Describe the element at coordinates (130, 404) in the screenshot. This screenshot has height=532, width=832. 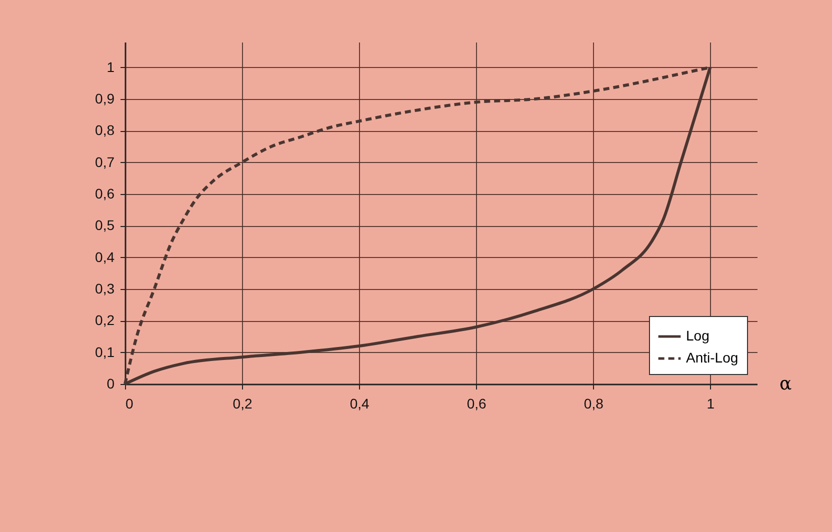
I see `x-tick-label: 0` at that location.